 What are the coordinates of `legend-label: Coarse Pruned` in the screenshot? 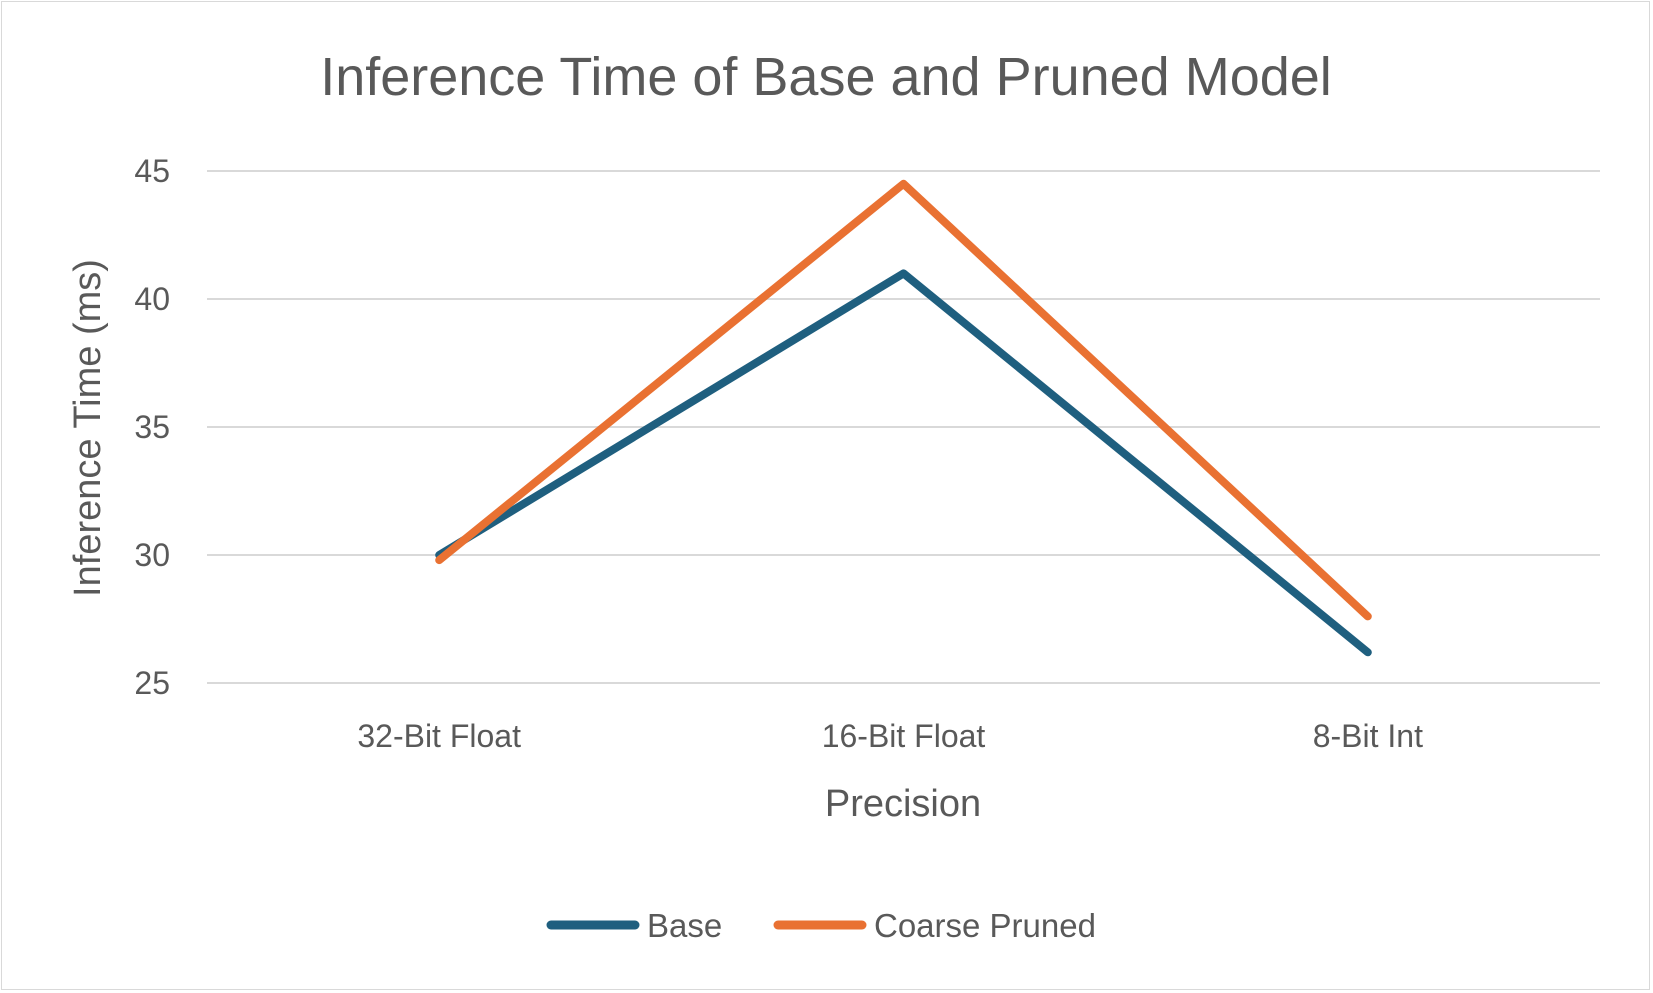 It's located at (985, 925).